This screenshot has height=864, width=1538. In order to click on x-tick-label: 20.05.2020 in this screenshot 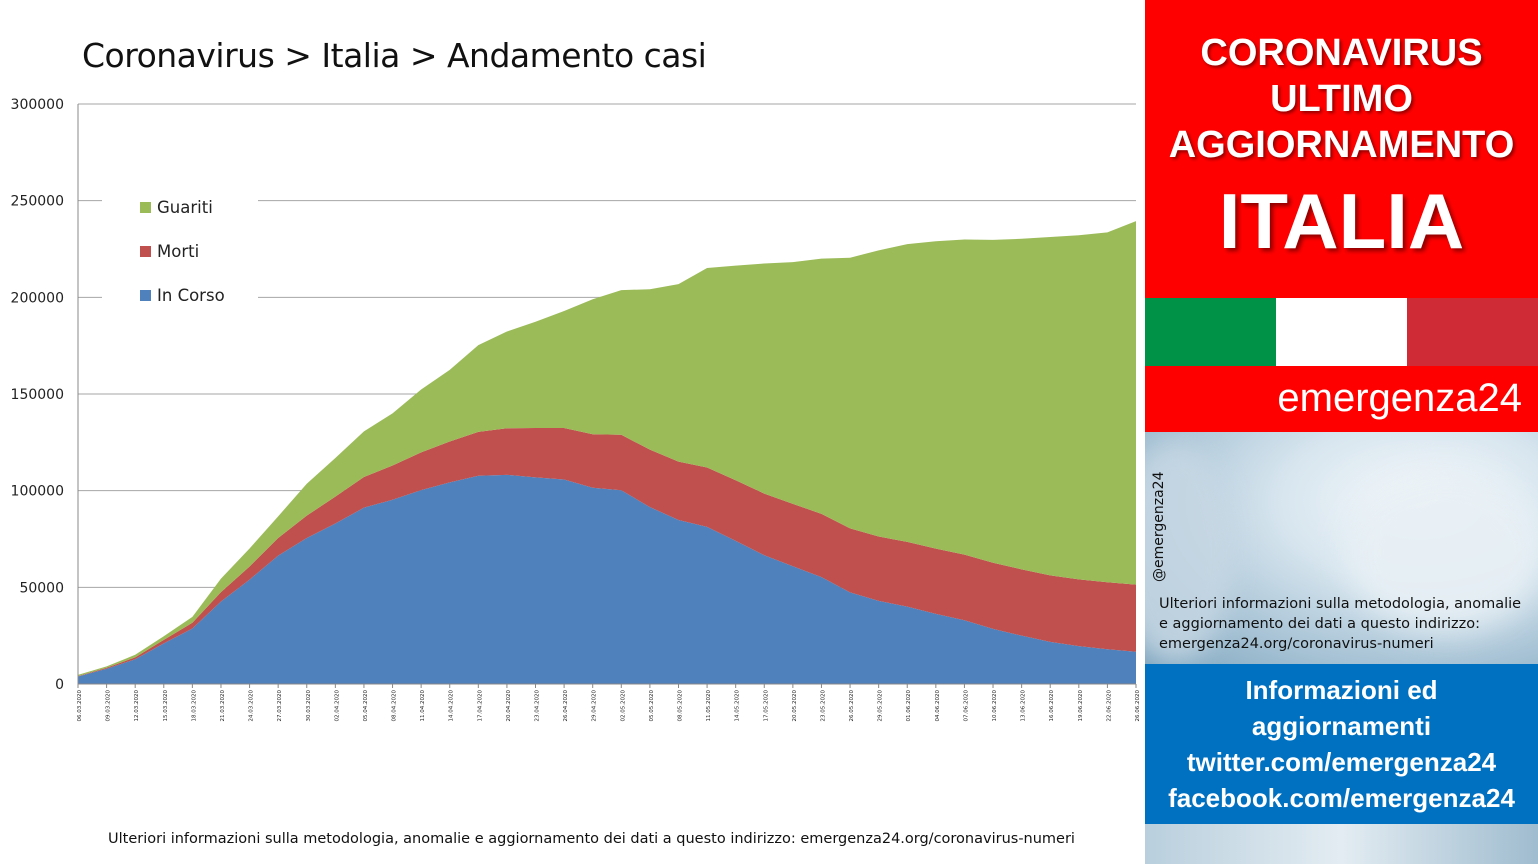, I will do `click(795, 706)`.